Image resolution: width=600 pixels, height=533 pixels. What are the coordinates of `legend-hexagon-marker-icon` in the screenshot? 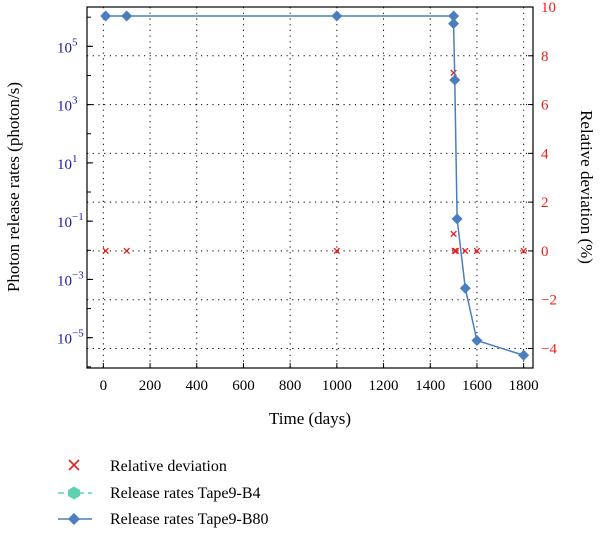 It's located at (74, 493).